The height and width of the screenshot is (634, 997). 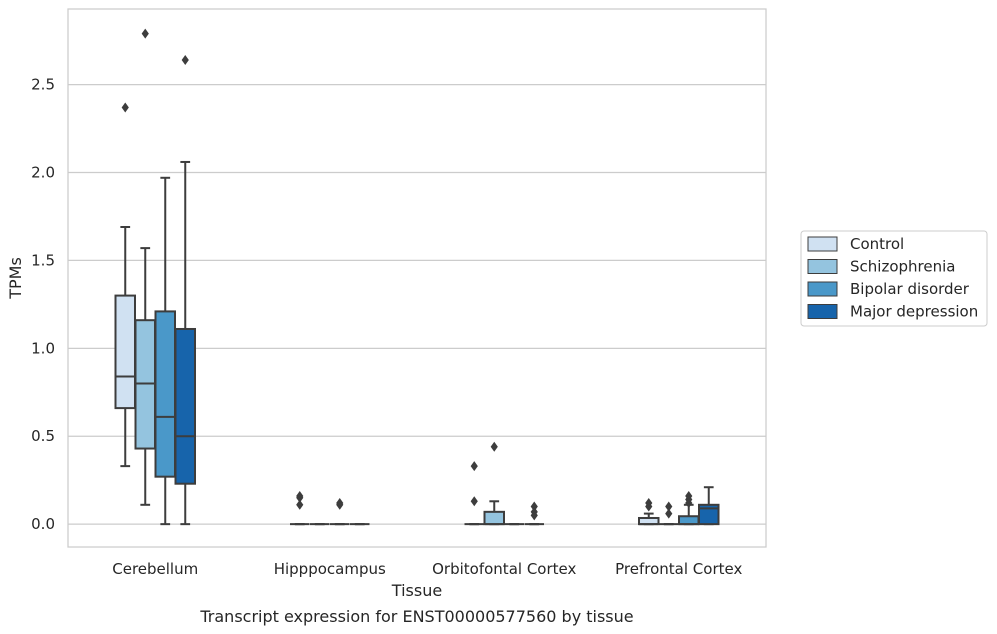 What do you see at coordinates (678, 569) in the screenshot?
I see `x-tick-label: Prefrontal Cortex` at bounding box center [678, 569].